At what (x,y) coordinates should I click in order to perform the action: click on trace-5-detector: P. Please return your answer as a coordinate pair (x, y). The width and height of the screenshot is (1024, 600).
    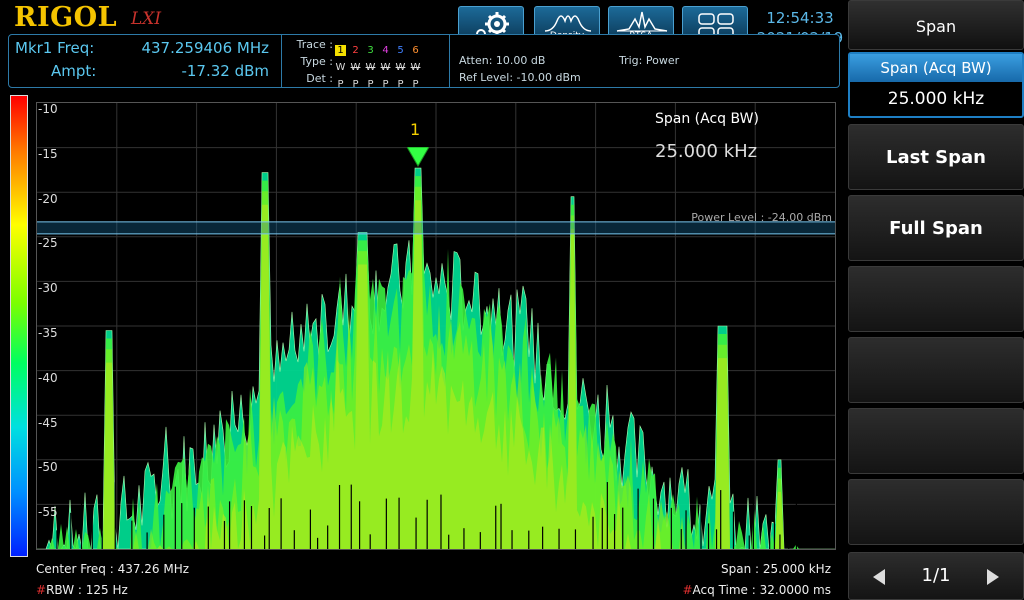
    Looking at the image, I should click on (400, 84).